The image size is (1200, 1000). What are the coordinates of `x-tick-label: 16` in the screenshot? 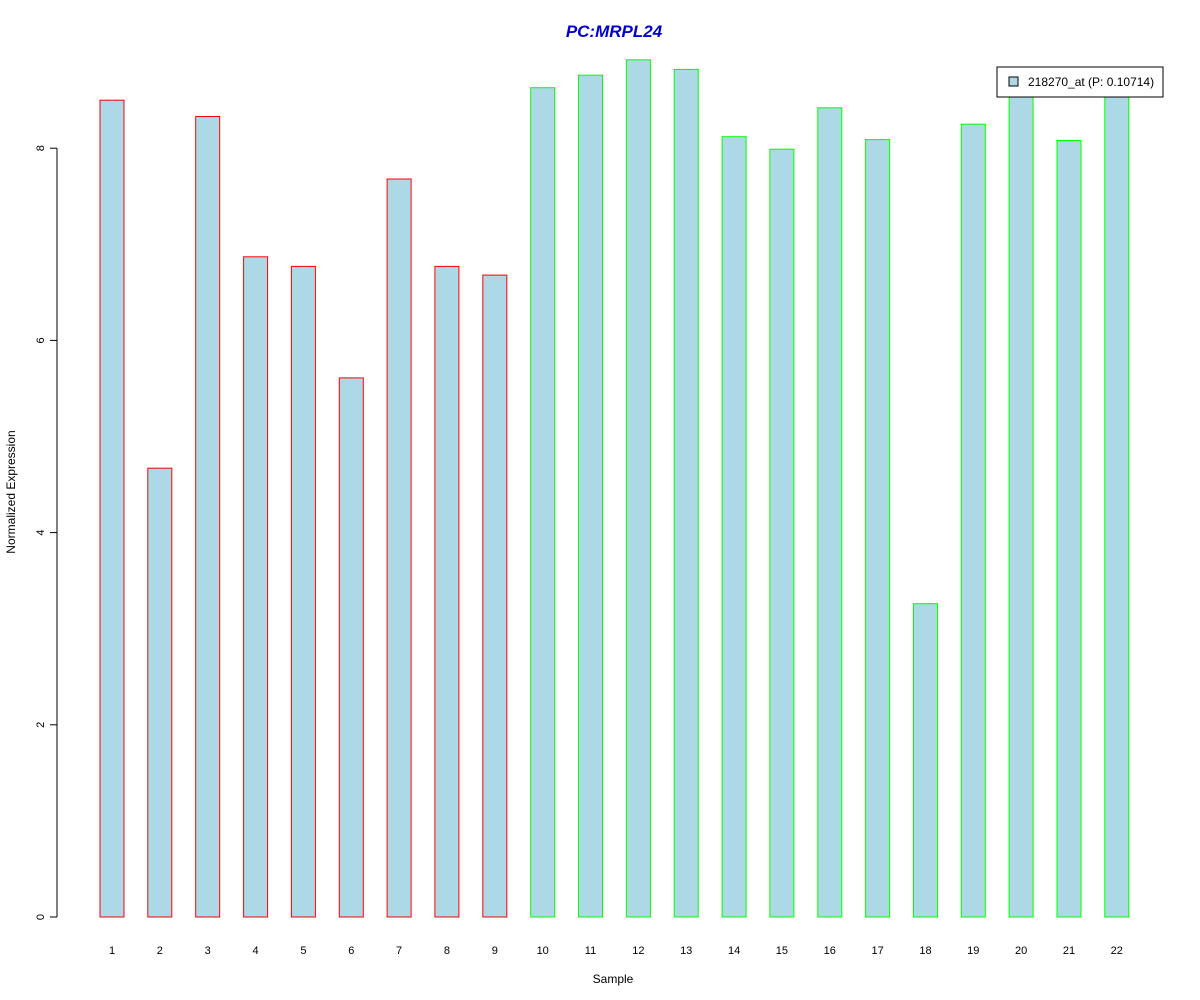 It's located at (830, 951).